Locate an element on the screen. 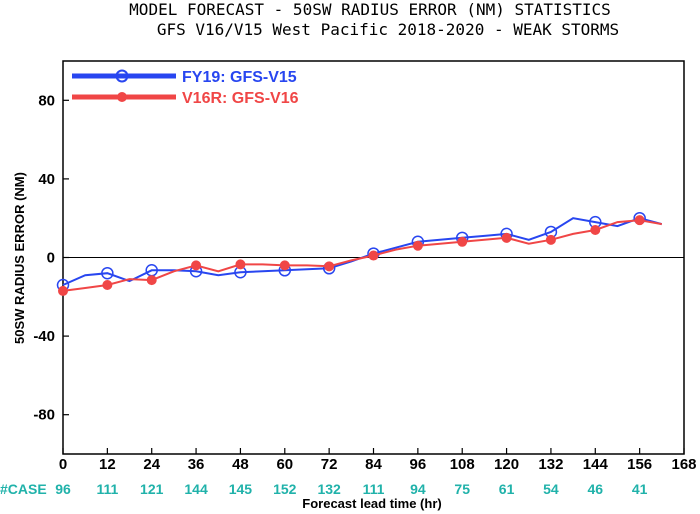  x-tick-label: 96 is located at coordinates (418, 464).